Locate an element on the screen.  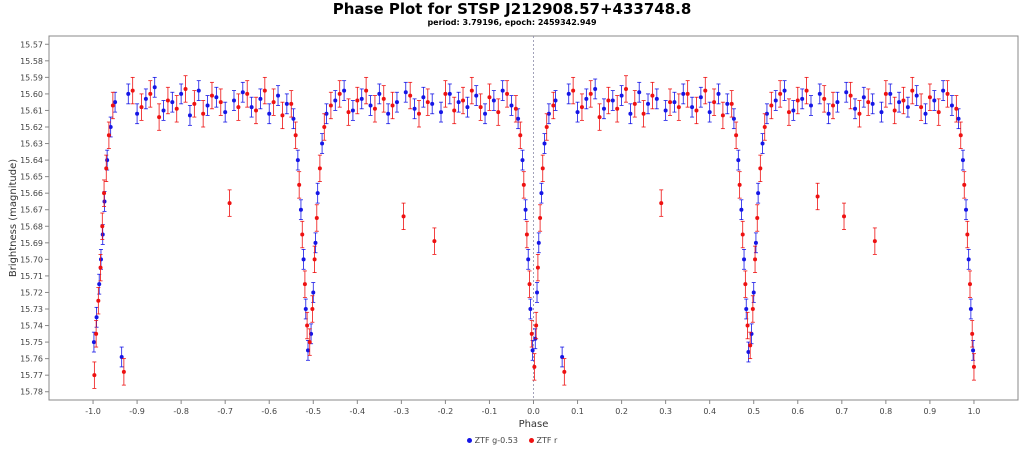
x-tick-label: 1.0 is located at coordinates (974, 411).